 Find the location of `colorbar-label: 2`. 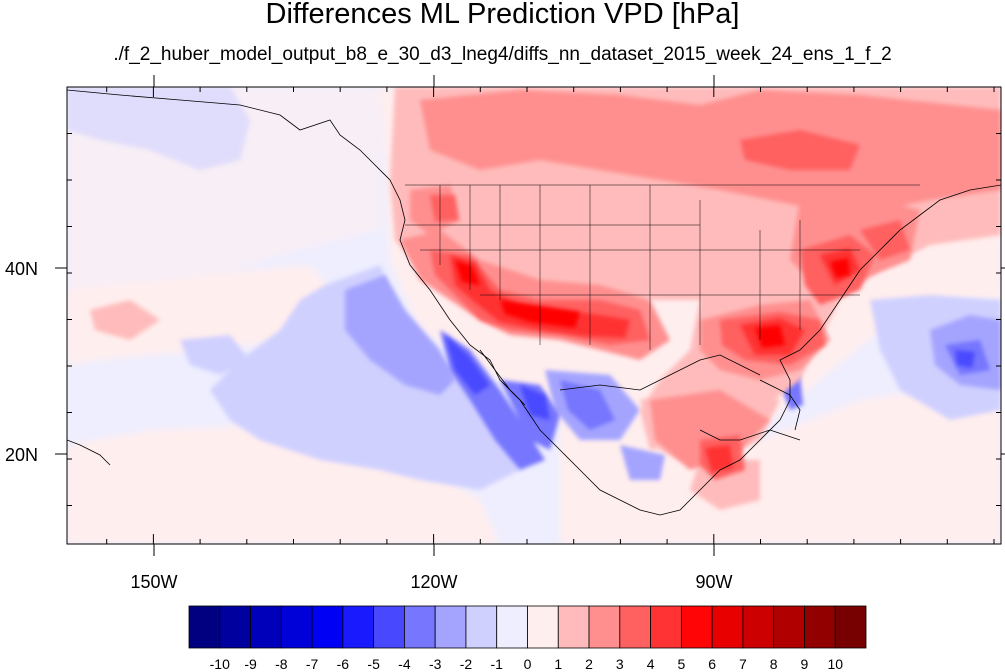

colorbar-label: 2 is located at coordinates (589, 664).